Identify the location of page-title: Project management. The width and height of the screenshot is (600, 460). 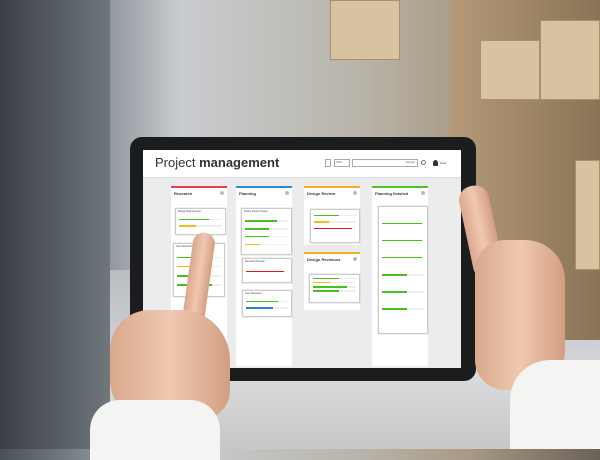
(217, 162).